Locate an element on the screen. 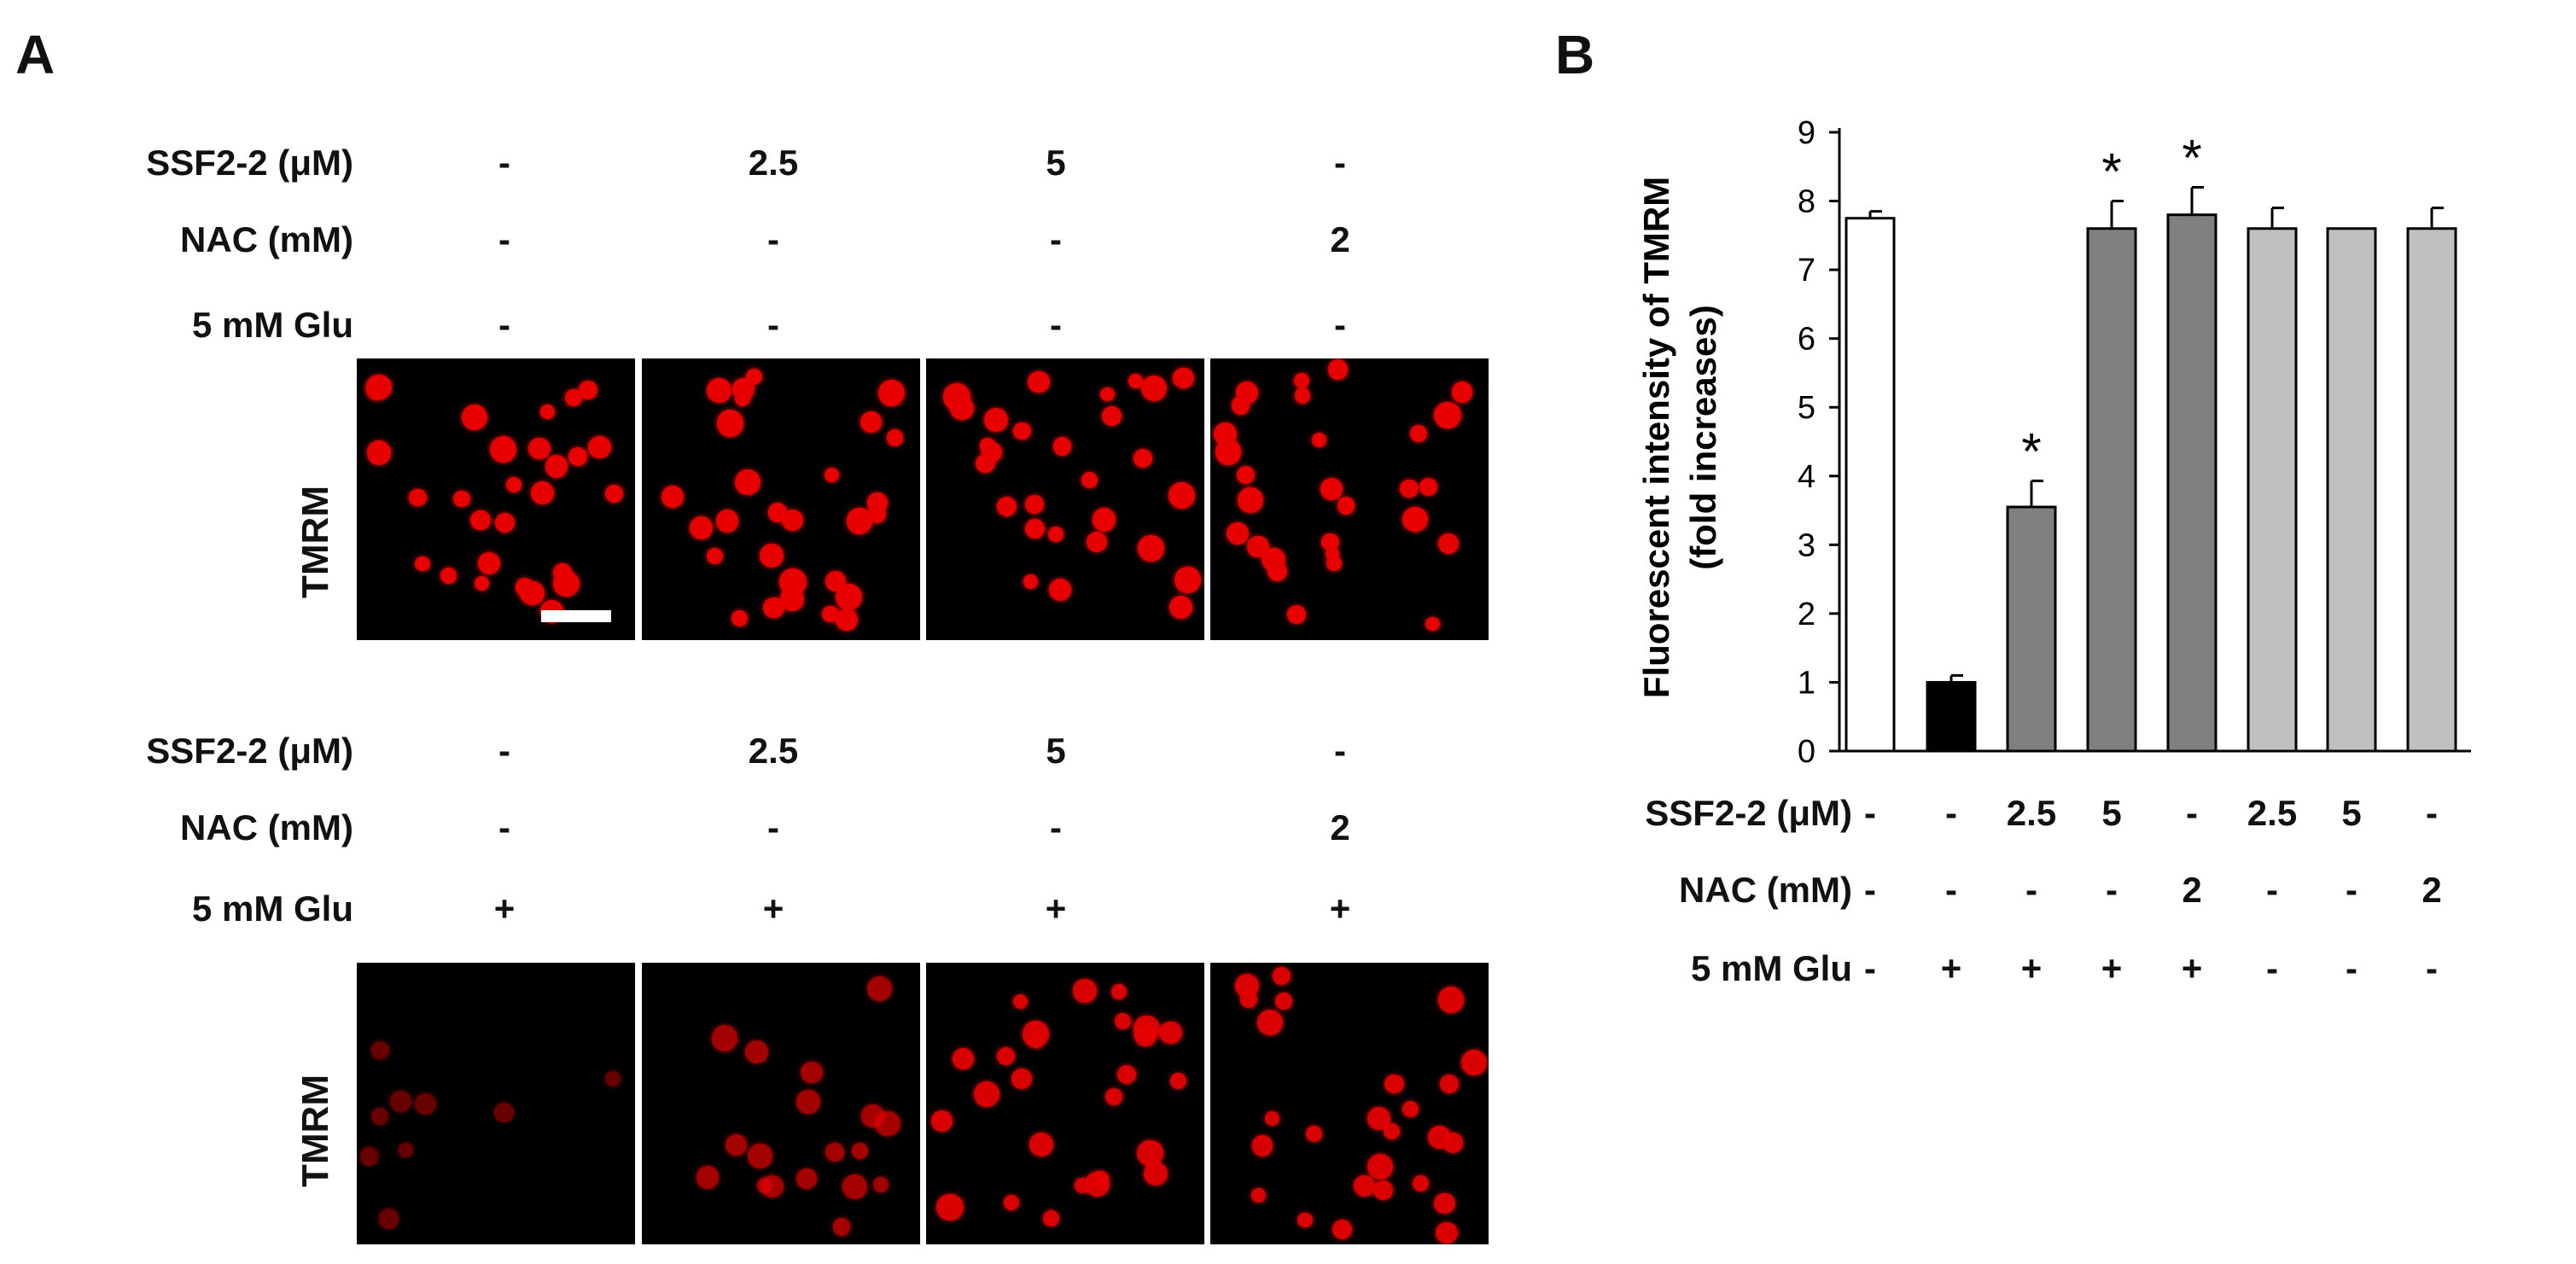 Image resolution: width=2576 pixels, height=1264 pixels. y-tick-label: 5 is located at coordinates (1806, 408).